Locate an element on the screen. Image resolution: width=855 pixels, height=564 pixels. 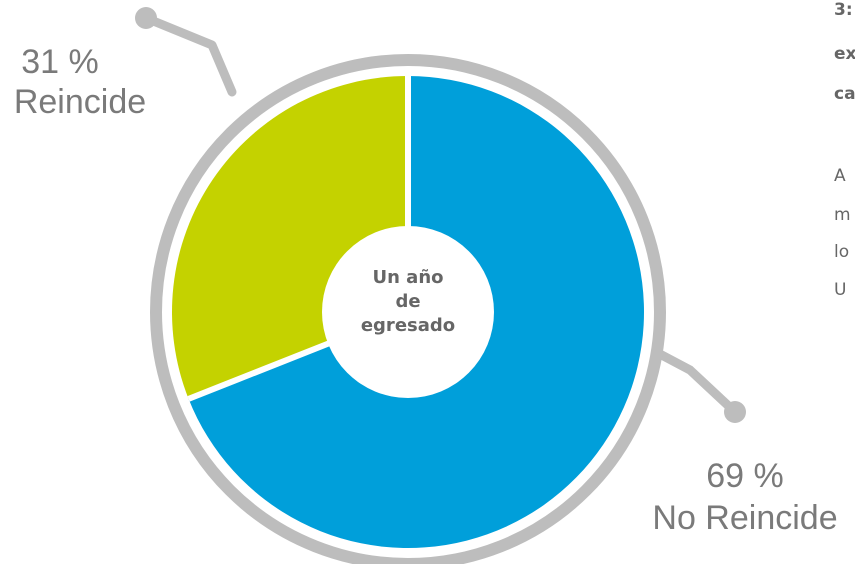
connector-reincide is located at coordinates (189, 55).